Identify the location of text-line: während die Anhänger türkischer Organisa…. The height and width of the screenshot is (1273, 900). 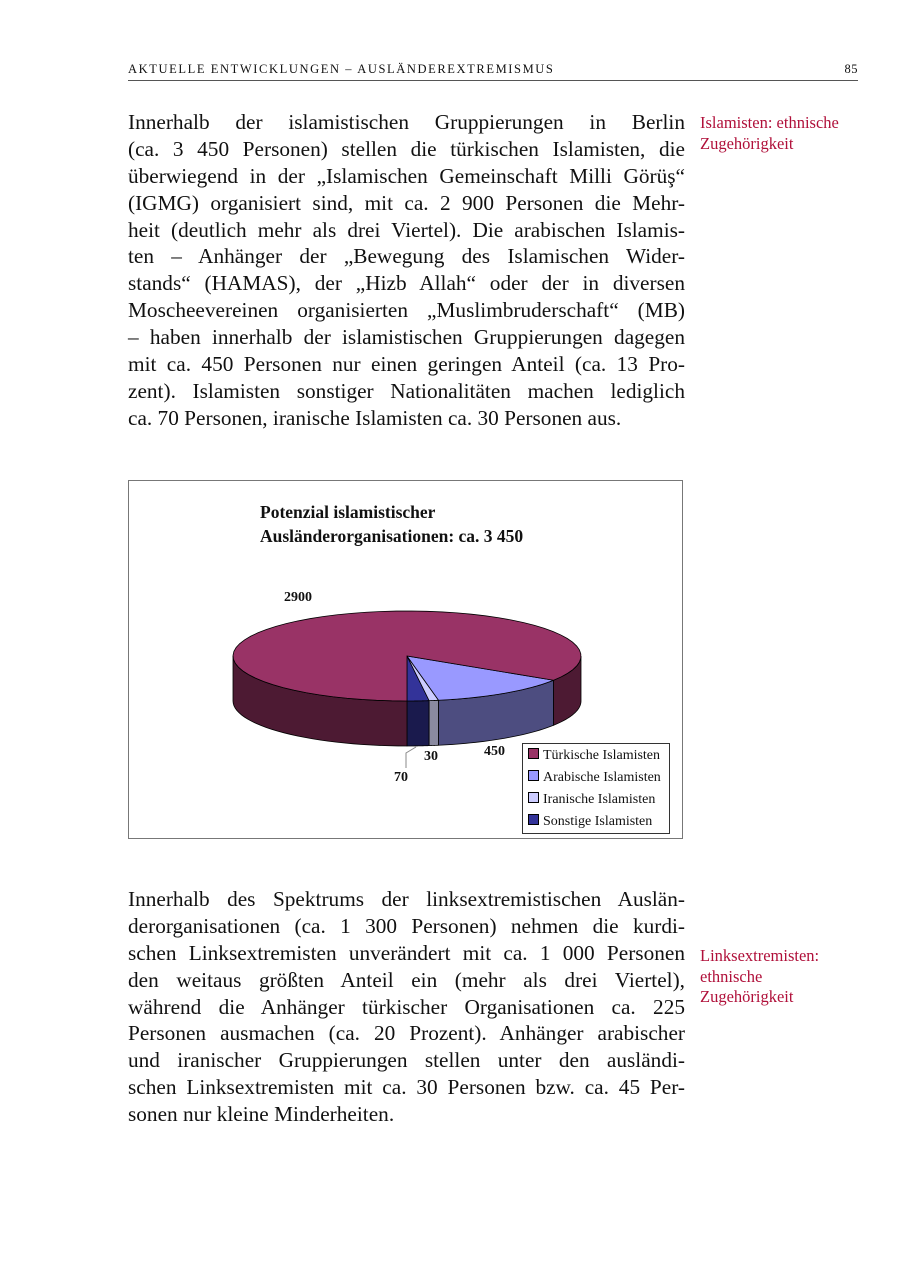
(406, 1006).